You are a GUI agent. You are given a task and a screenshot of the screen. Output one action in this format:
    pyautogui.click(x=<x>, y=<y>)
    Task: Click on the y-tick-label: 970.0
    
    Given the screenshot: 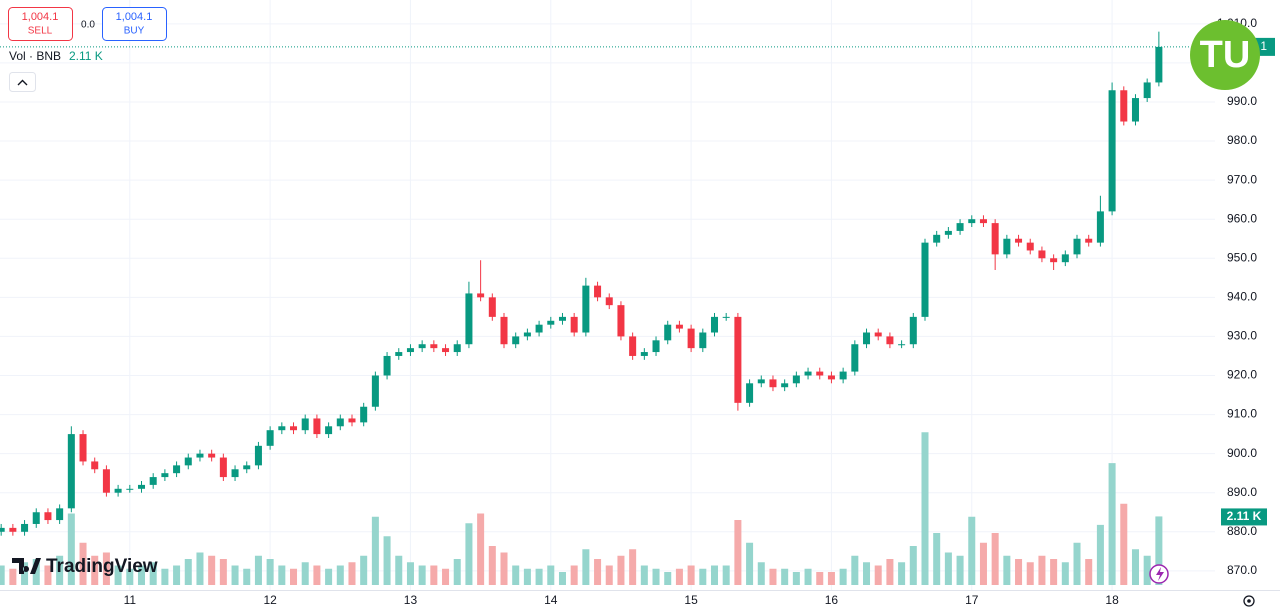 What is the action you would take?
    pyautogui.click(x=1242, y=179)
    